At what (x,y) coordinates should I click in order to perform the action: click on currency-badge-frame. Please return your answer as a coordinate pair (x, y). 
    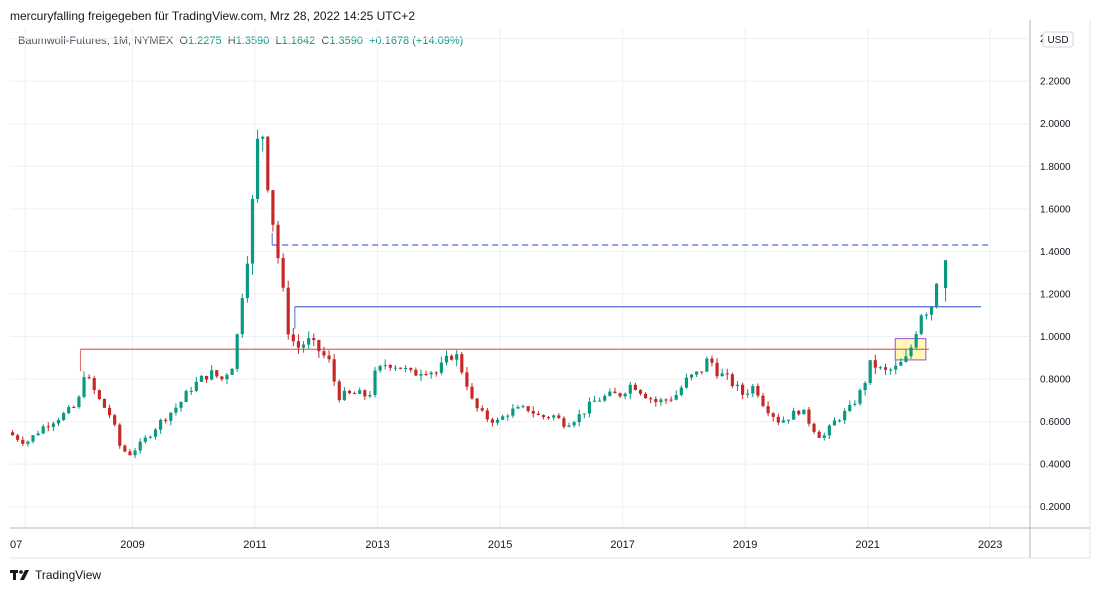
    Looking at the image, I should click on (1058, 39).